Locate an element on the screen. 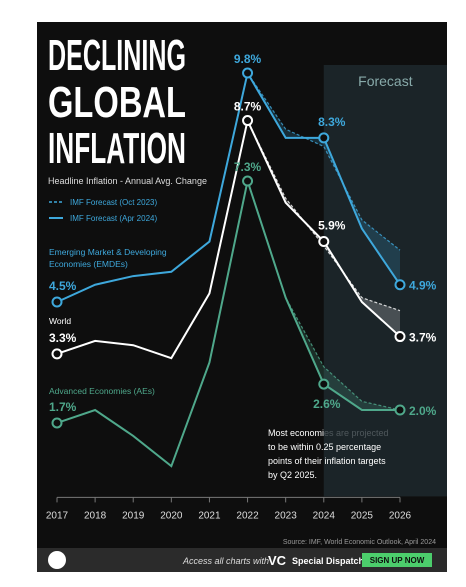  title: INFLATION is located at coordinates (117, 148).